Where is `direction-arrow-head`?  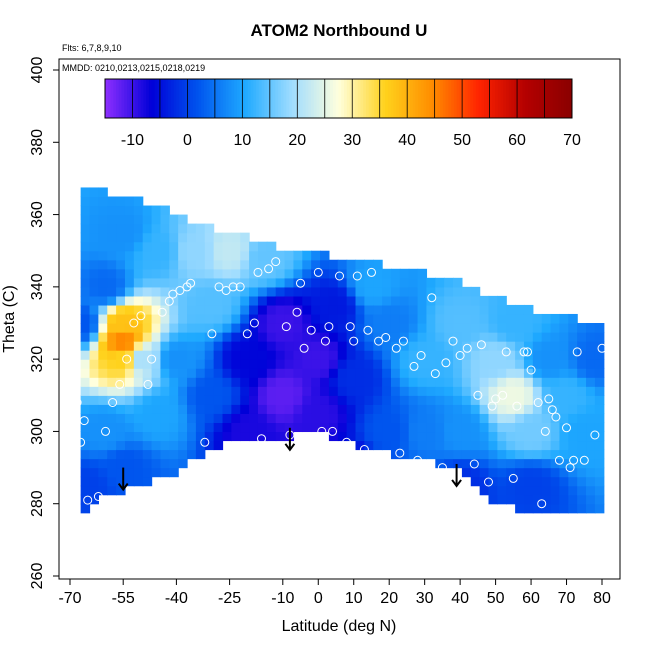
direction-arrow-head is located at coordinates (456, 483).